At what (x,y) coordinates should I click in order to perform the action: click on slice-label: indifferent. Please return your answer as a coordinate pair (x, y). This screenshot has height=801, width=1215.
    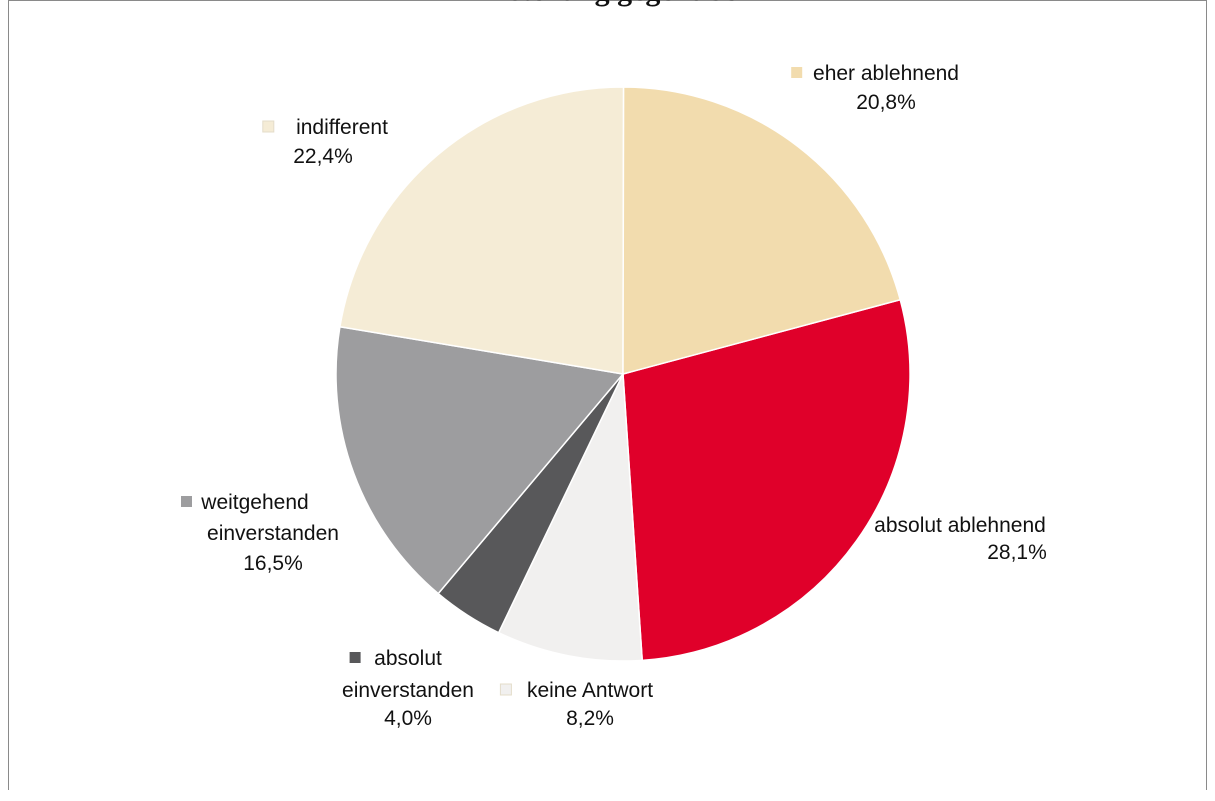
    Looking at the image, I should click on (342, 127).